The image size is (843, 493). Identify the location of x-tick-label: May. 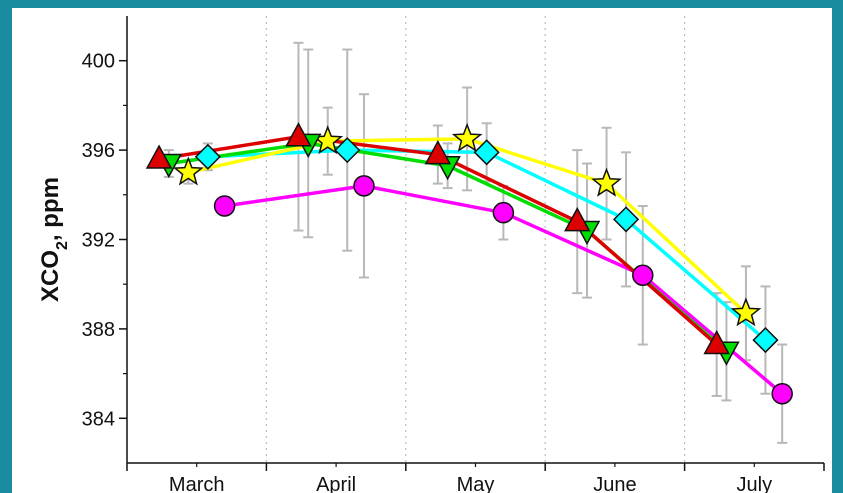
(476, 483).